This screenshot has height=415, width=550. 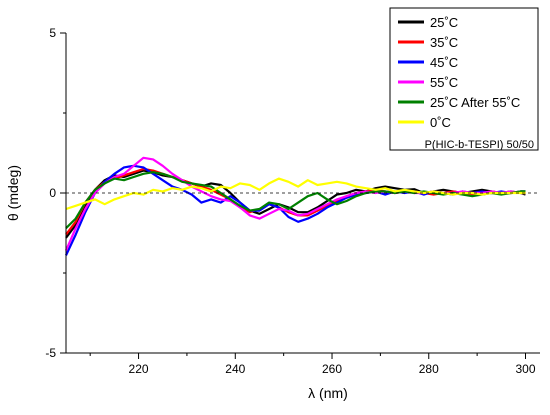 What do you see at coordinates (13, 193) in the screenshot?
I see `y-axis-label: θ (mdeg)` at bounding box center [13, 193].